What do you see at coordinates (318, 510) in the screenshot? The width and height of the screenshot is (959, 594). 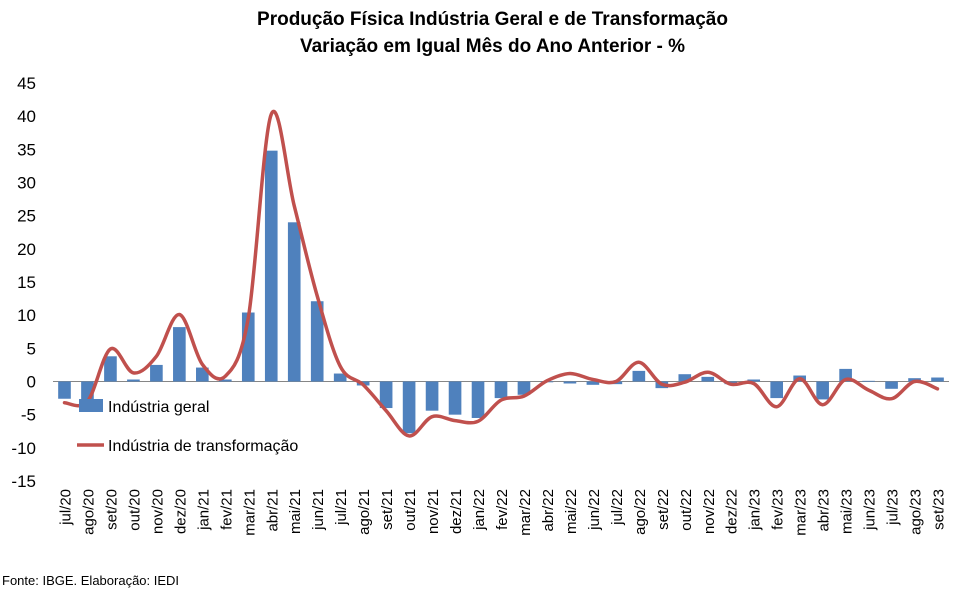 I see `x-tick-label: jun/21` at bounding box center [318, 510].